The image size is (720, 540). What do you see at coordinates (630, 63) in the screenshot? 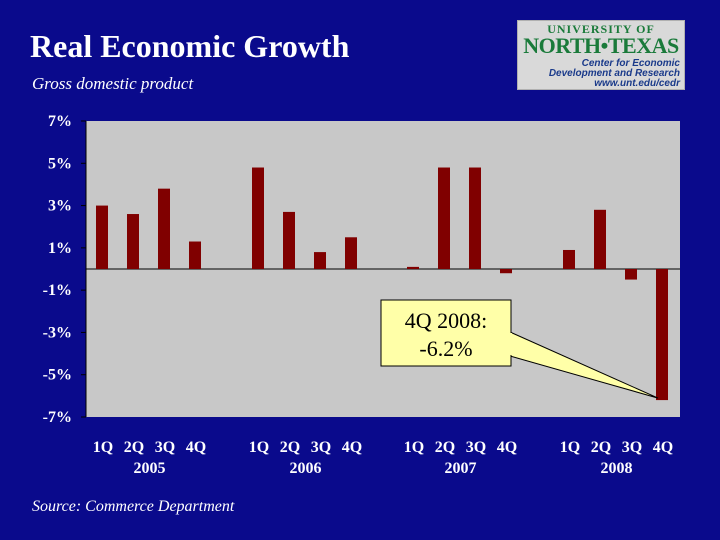
I see `logo-line-3: Center for Economic` at bounding box center [630, 63].